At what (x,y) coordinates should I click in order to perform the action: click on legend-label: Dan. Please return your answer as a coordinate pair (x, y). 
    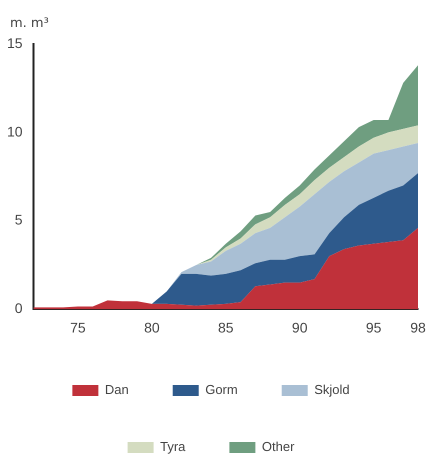
    Looking at the image, I should click on (116, 390).